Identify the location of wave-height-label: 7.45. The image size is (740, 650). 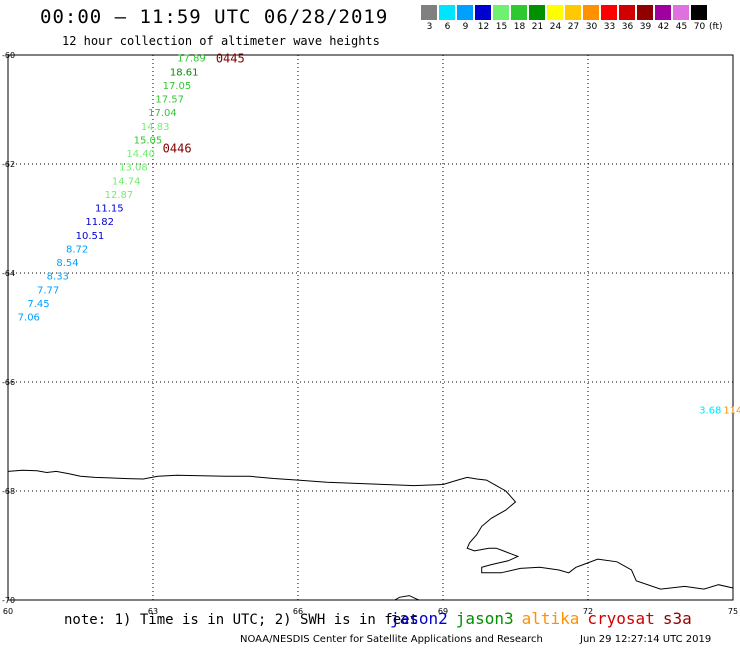
(38, 304).